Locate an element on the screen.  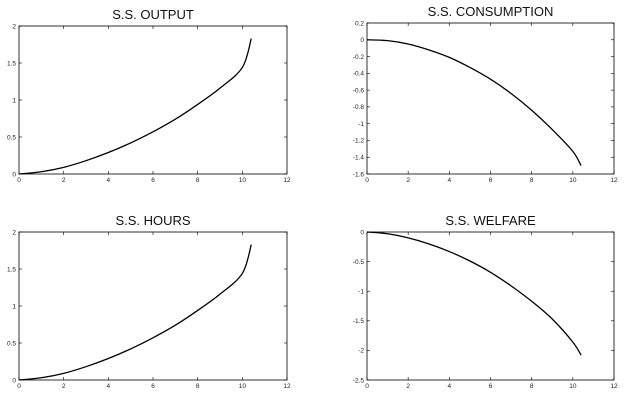
panel-title: S.S. WELFARE is located at coordinates (490, 220).